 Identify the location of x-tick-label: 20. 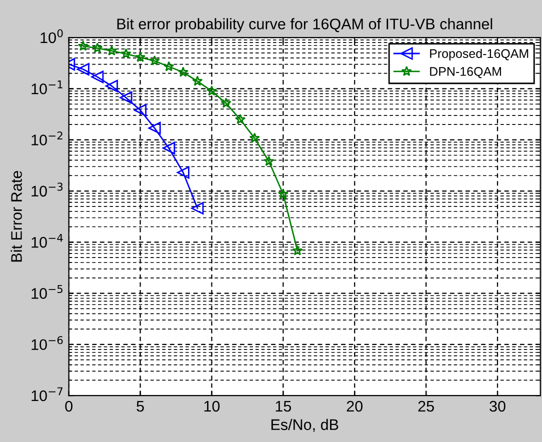
(354, 406).